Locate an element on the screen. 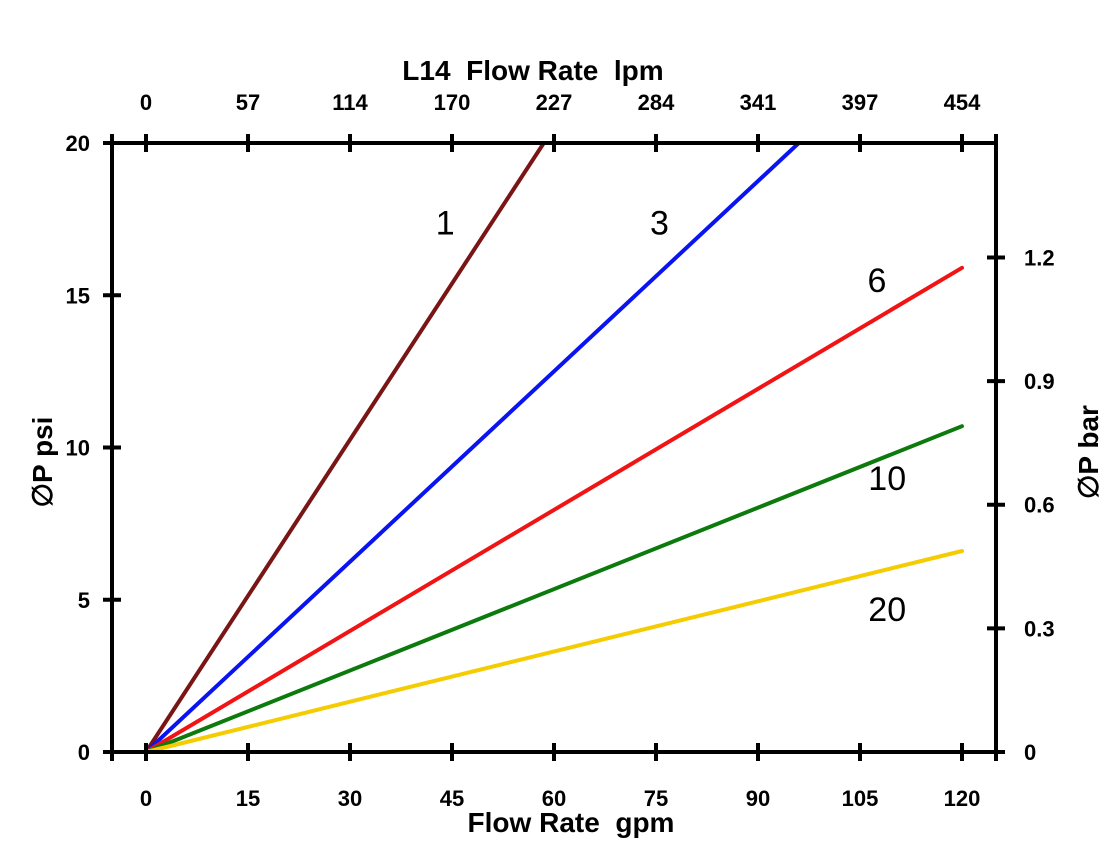 The image size is (1110, 858). y2-tick-label: 0.6 is located at coordinates (1039, 505).